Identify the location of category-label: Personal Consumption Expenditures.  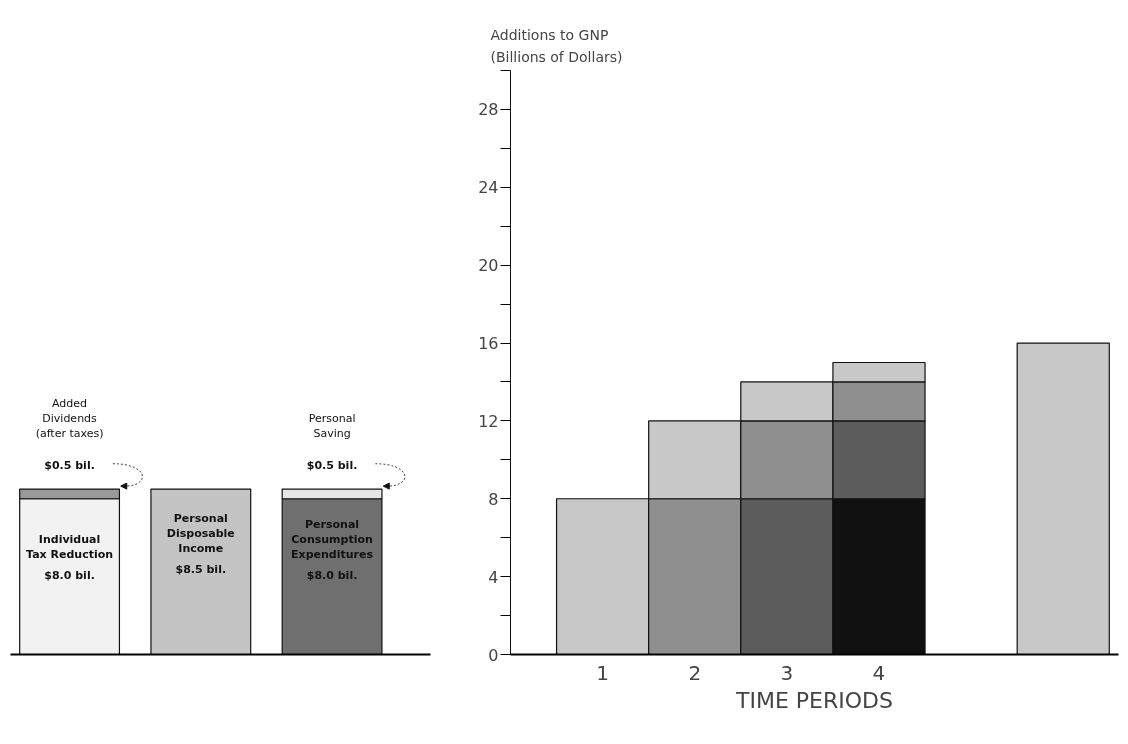
(332, 540).